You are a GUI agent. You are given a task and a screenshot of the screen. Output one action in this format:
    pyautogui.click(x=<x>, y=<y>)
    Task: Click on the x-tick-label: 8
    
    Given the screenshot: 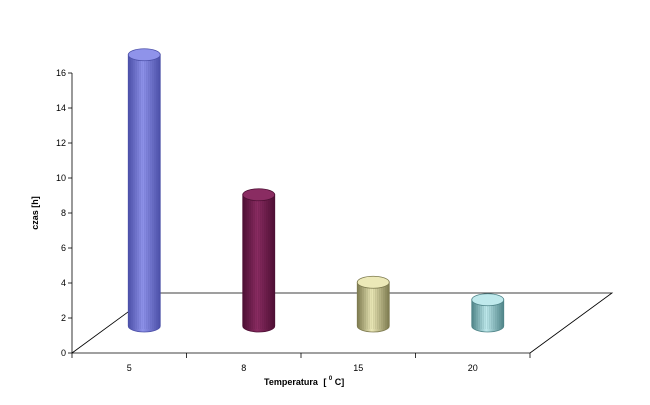 What is the action you would take?
    pyautogui.click(x=243, y=368)
    